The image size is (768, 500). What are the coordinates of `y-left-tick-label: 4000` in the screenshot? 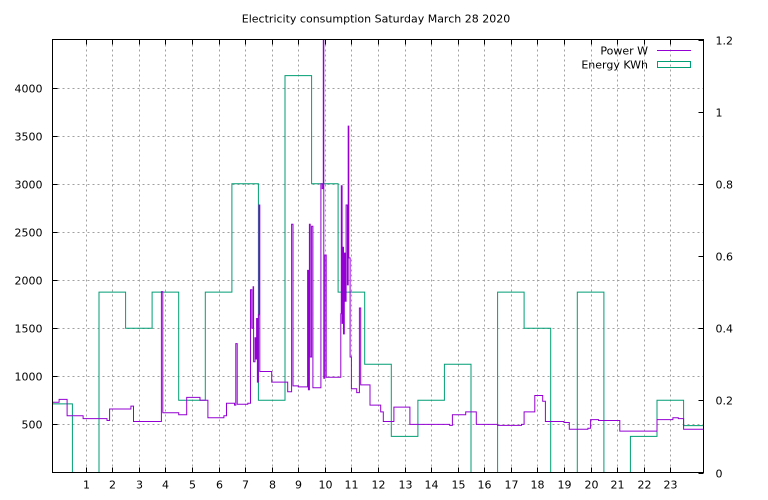 It's located at (29, 89).